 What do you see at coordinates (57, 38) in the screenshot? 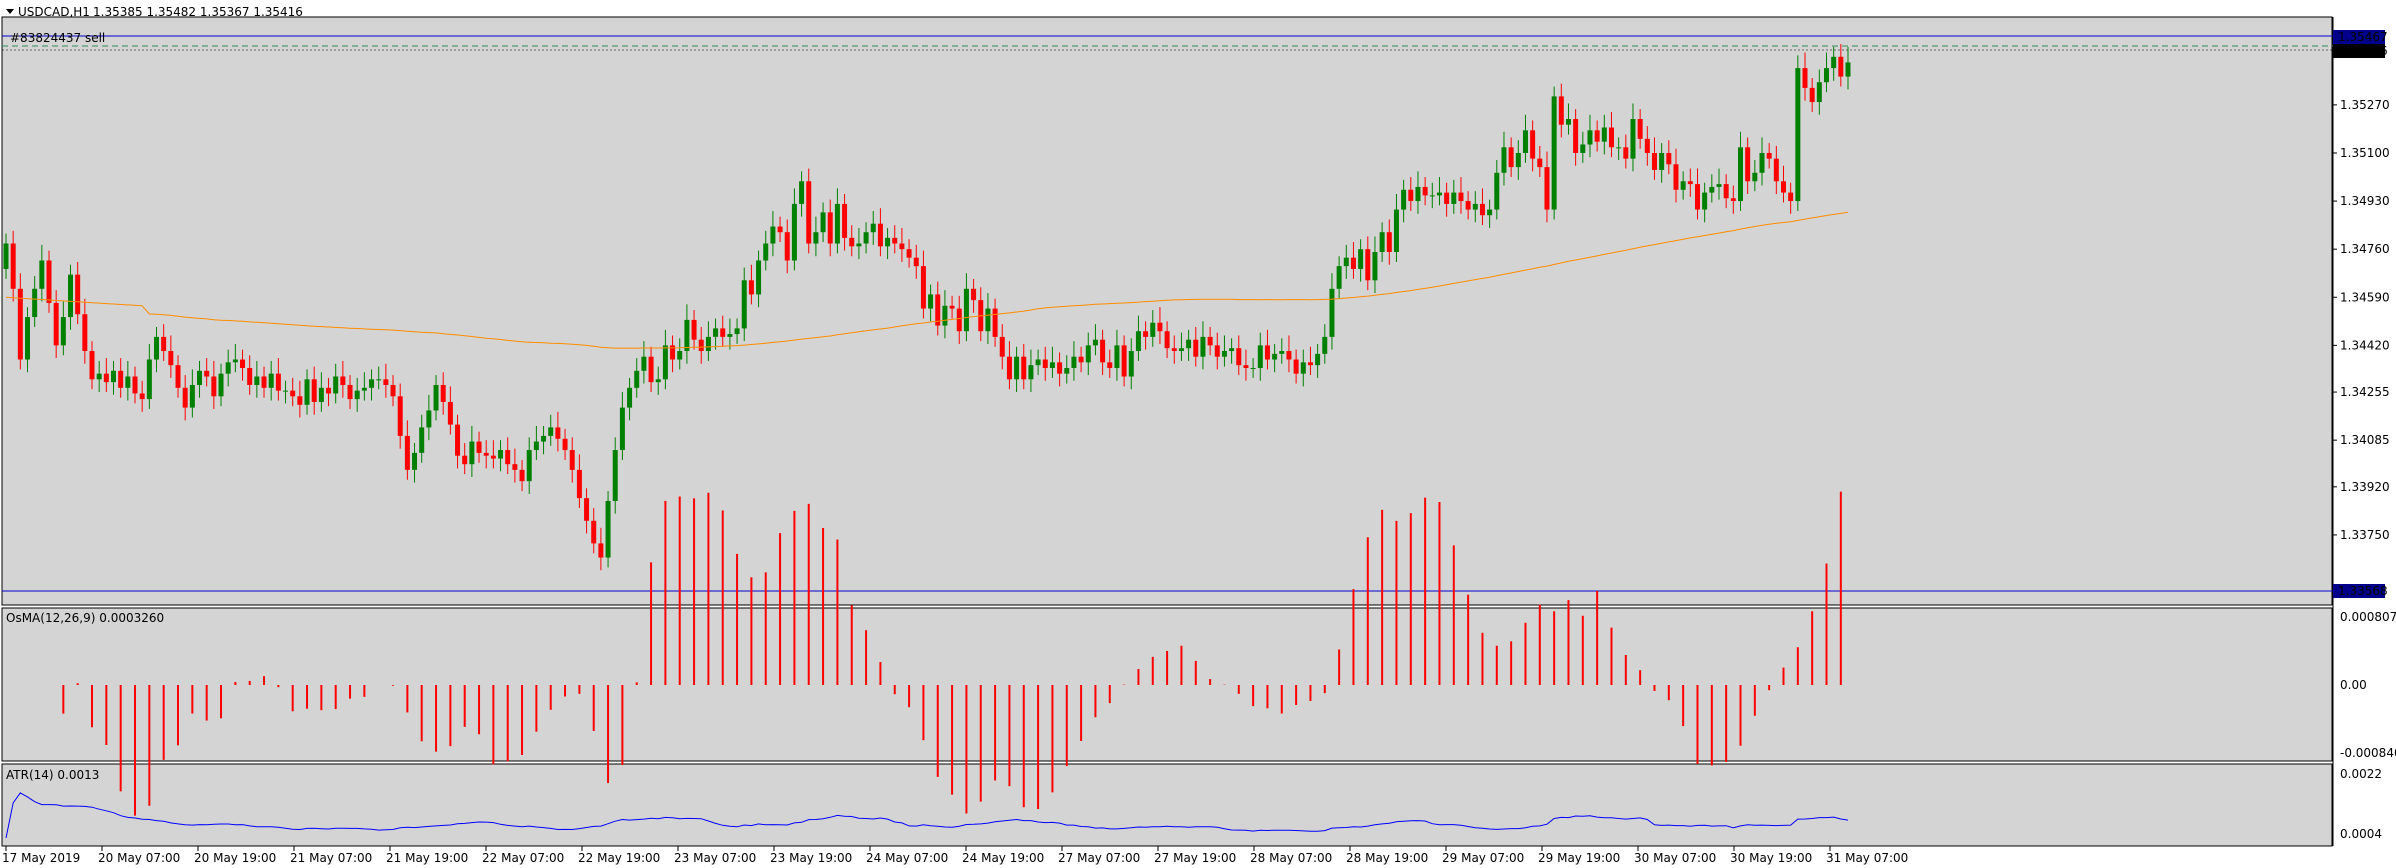
I see `order-label: #83824437 sell` at bounding box center [57, 38].